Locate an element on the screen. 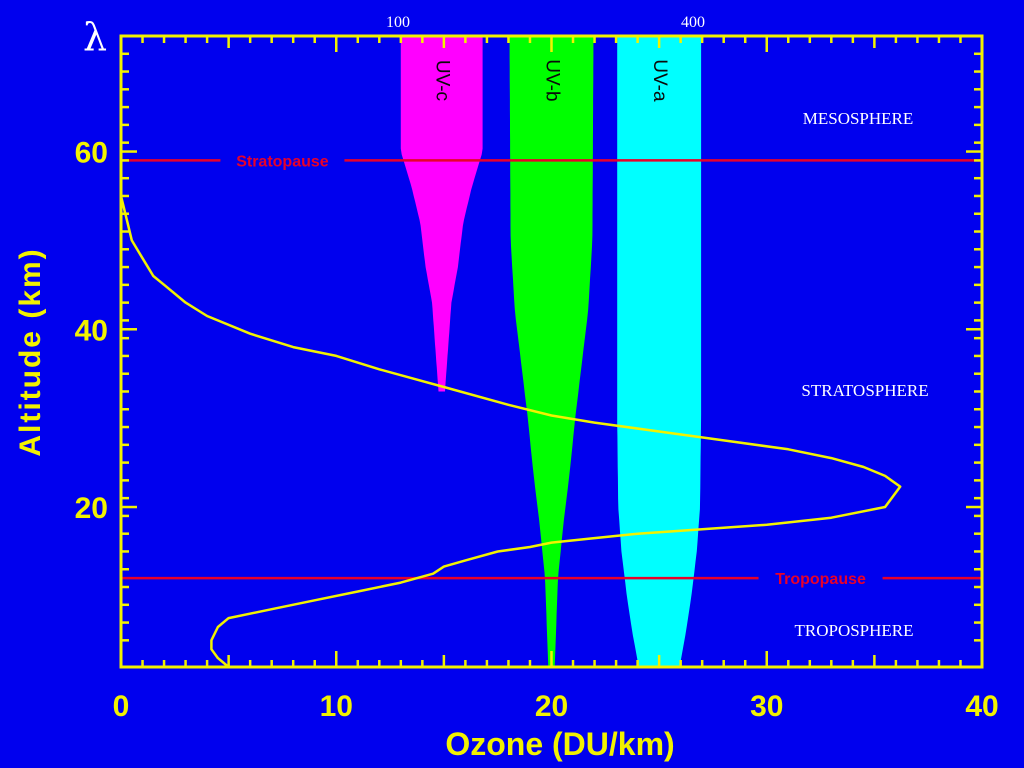 Image resolution: width=1024 pixels, height=768 pixels. uv-band-label-2: UV-a is located at coordinates (659, 80).